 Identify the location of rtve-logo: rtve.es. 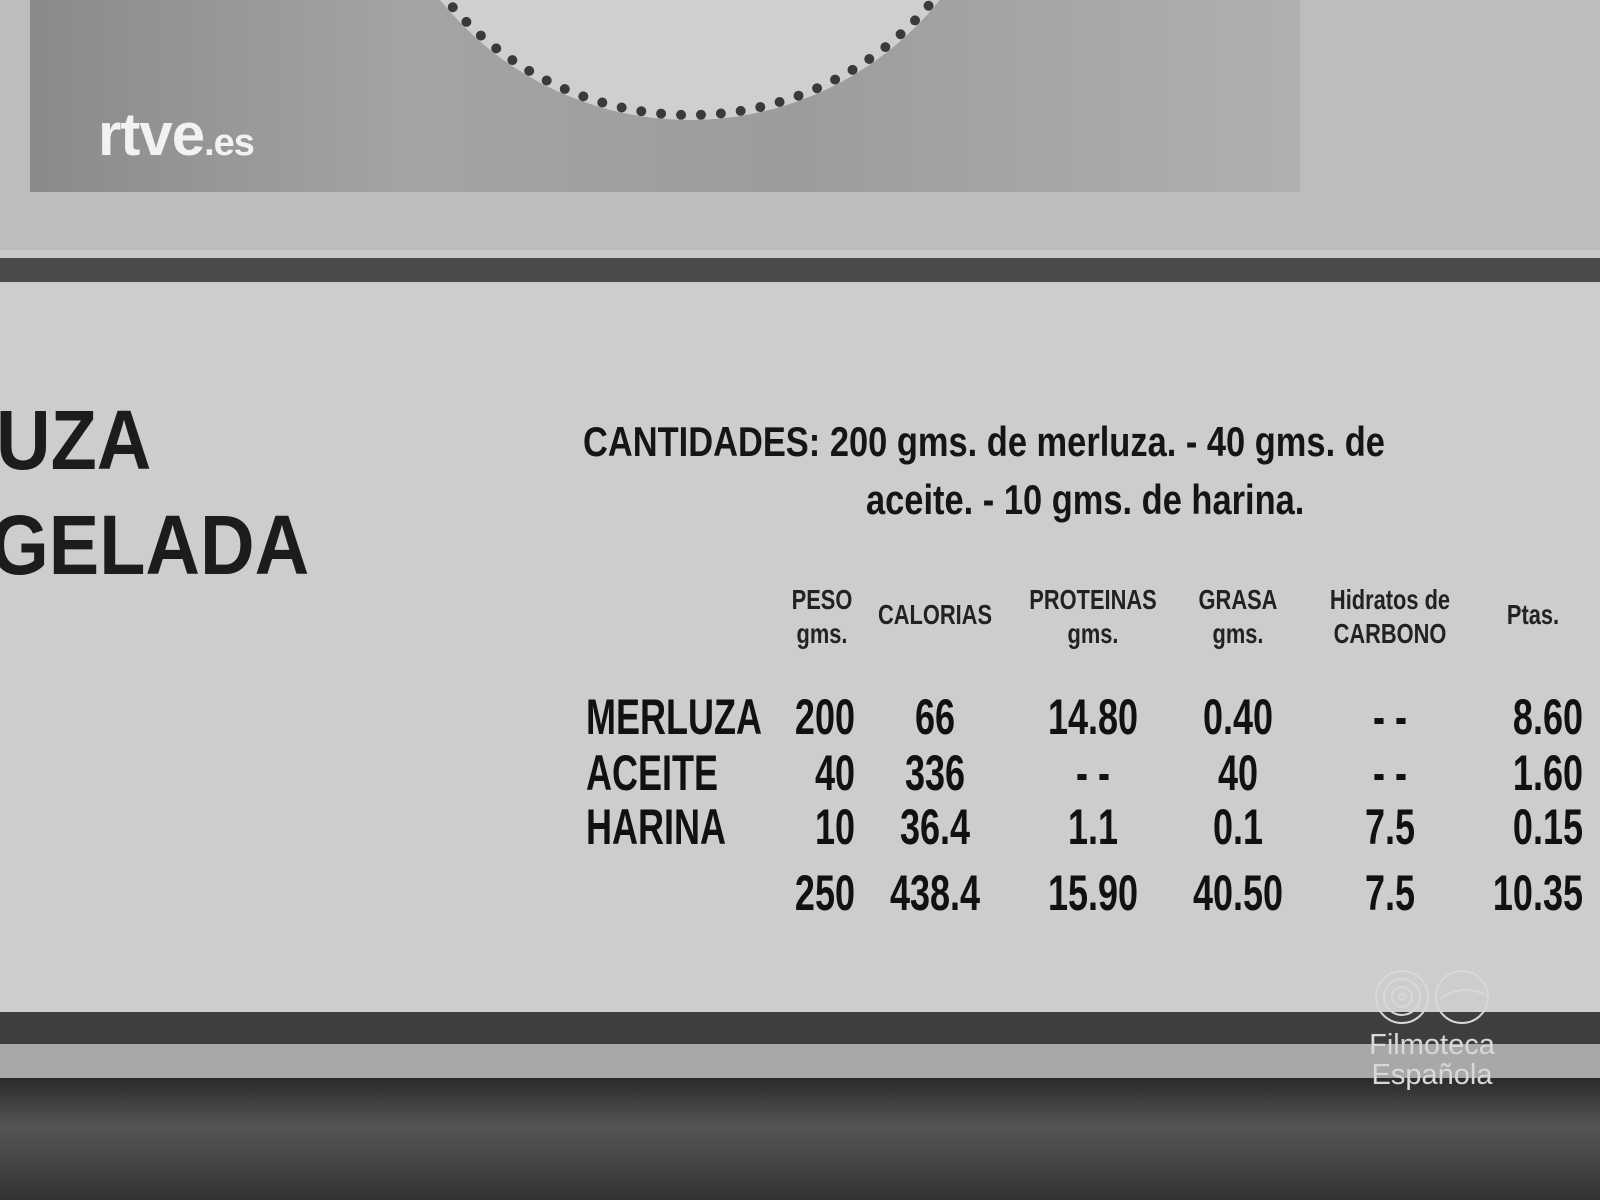
(176, 134).